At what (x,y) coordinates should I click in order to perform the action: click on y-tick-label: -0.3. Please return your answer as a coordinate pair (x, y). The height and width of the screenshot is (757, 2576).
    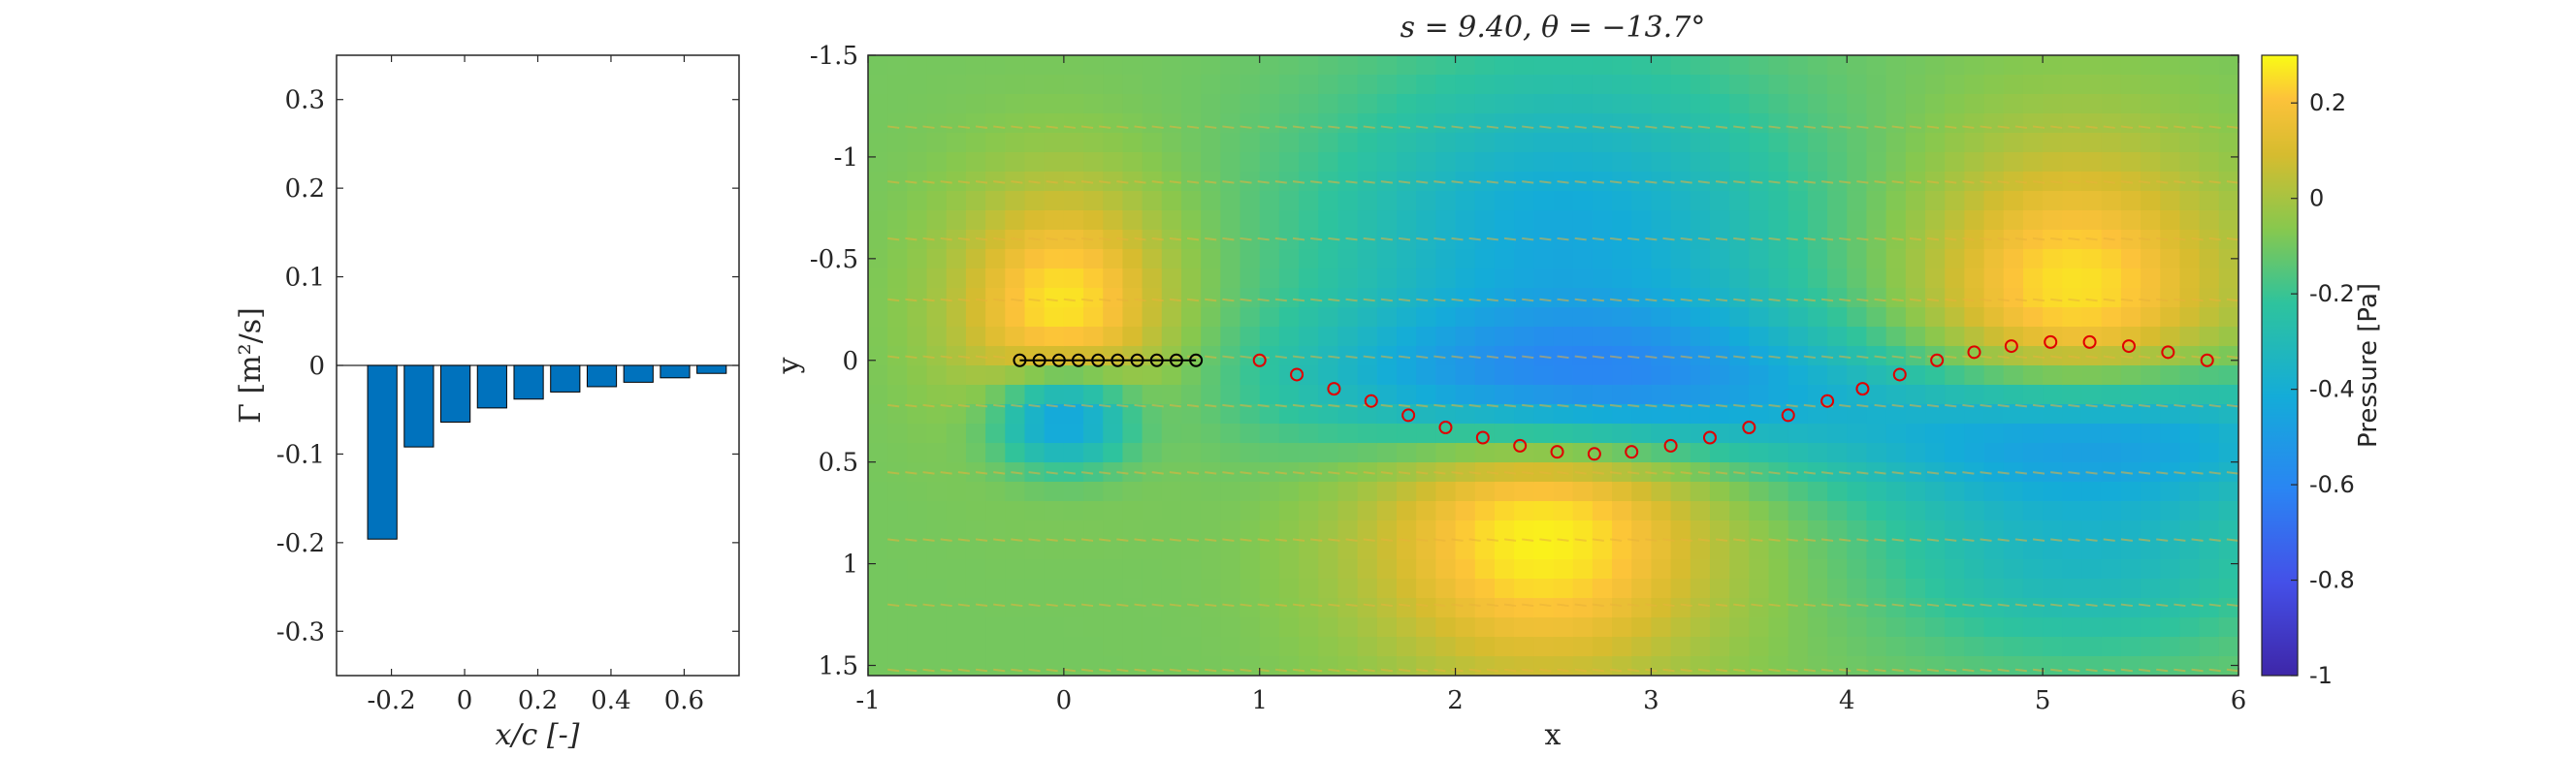
    Looking at the image, I should click on (300, 632).